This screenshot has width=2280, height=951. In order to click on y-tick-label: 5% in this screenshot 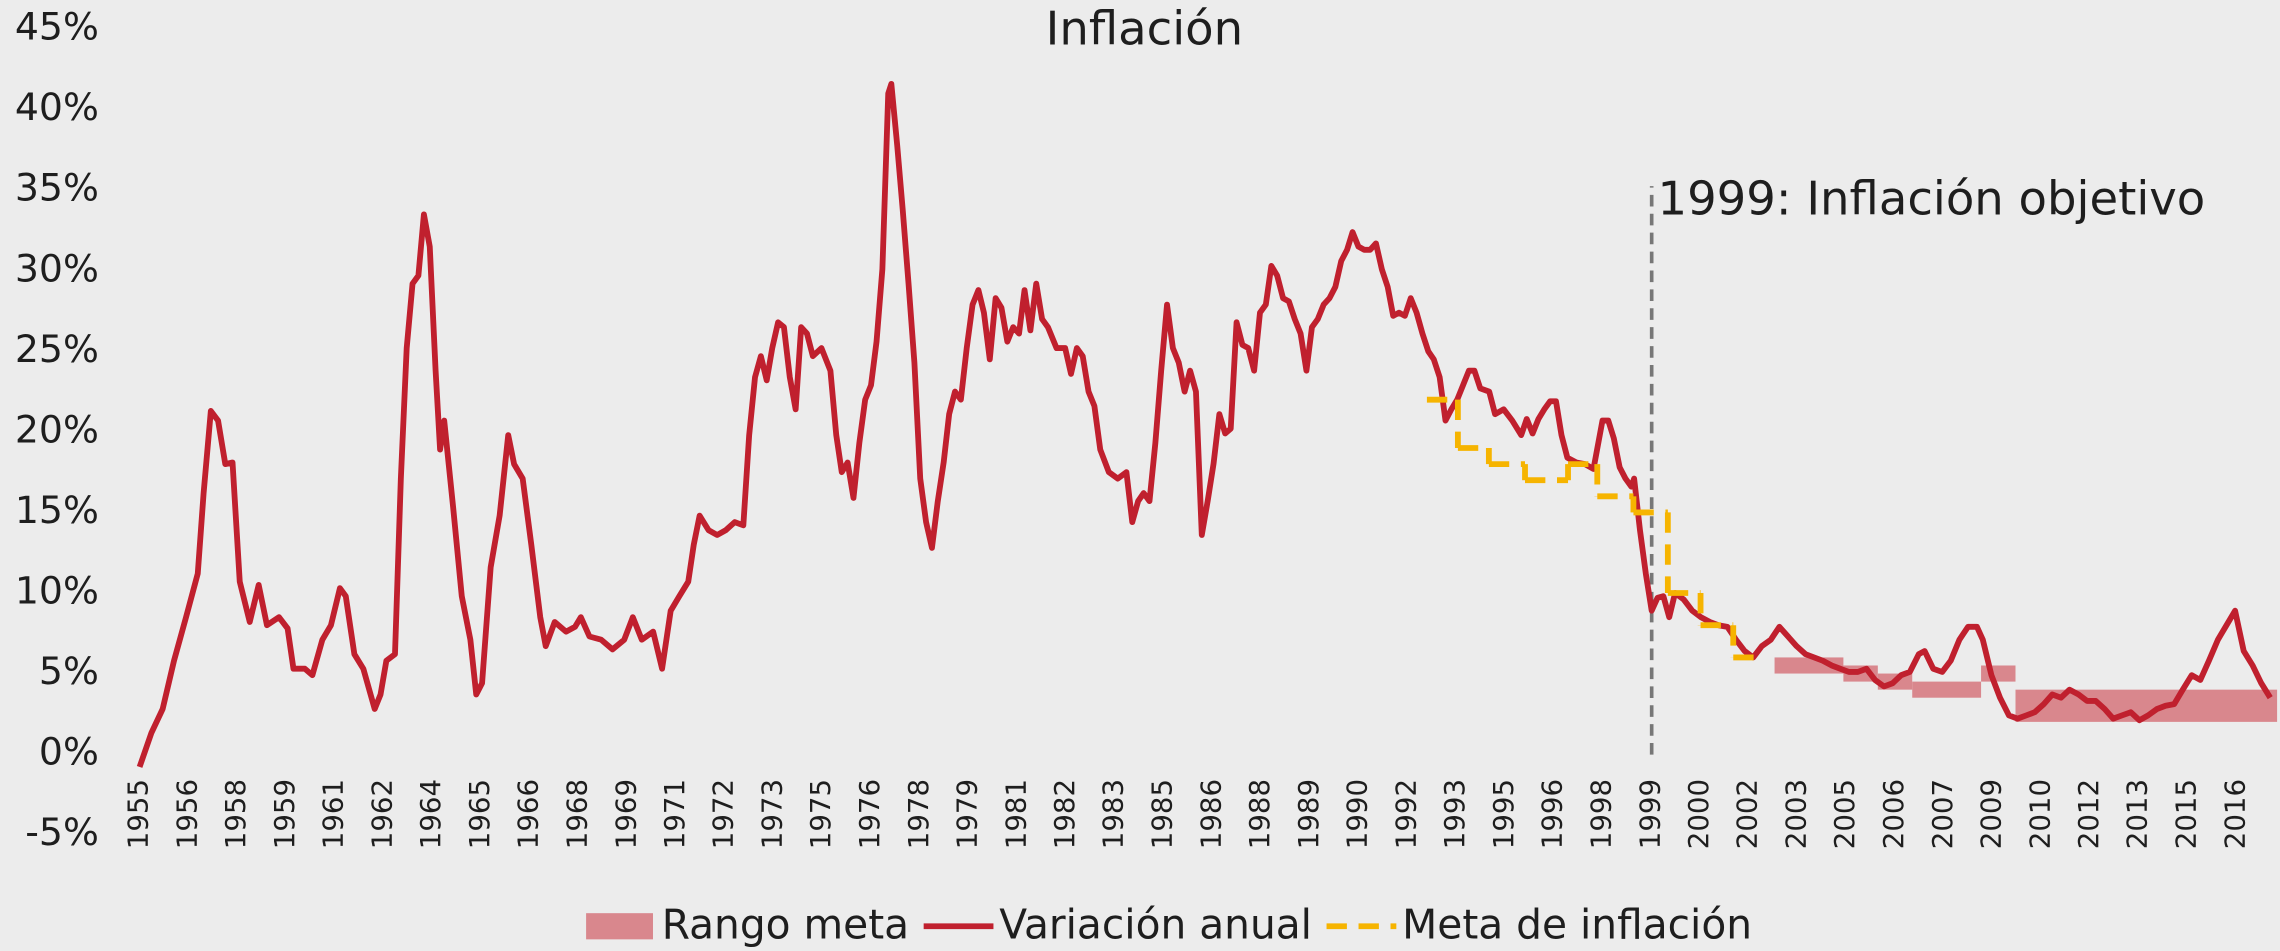, I will do `click(69, 671)`.